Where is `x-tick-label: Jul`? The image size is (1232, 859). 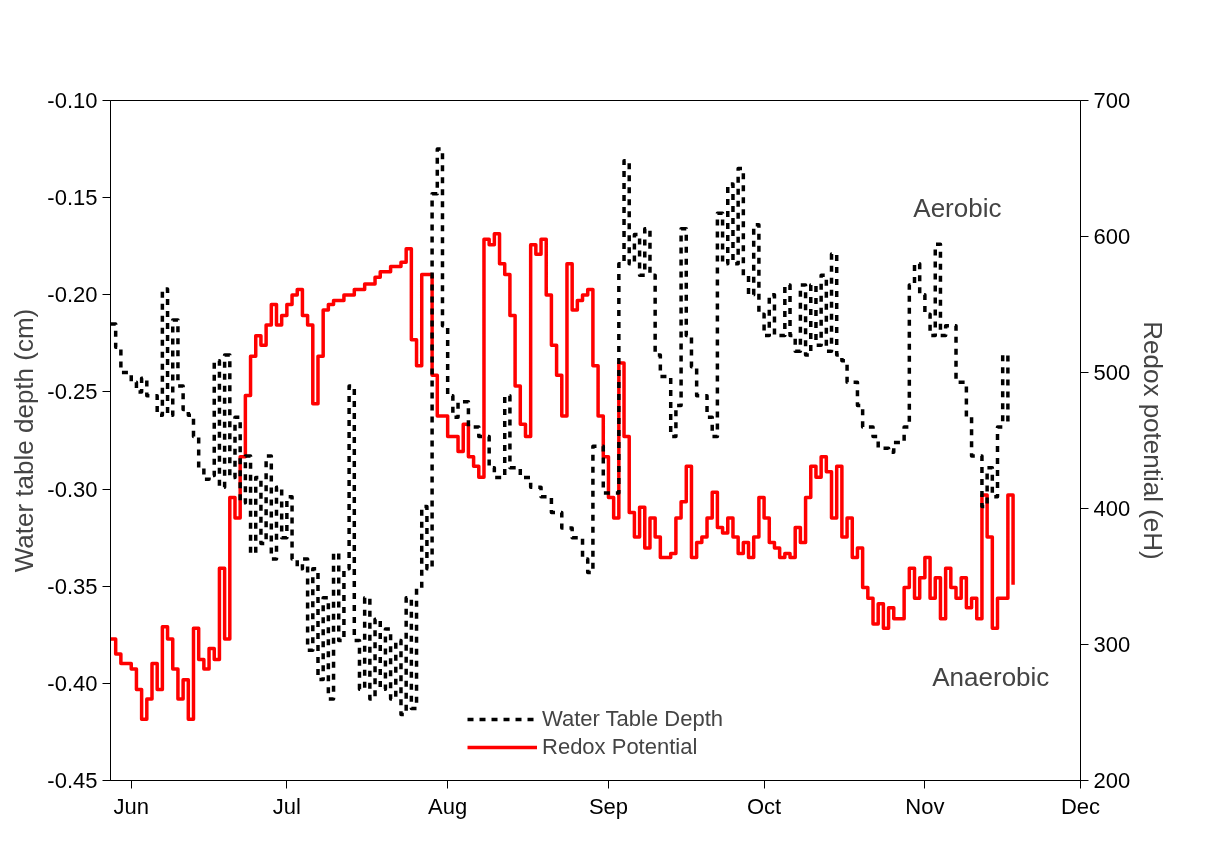
x-tick-label: Jul is located at coordinates (286, 806).